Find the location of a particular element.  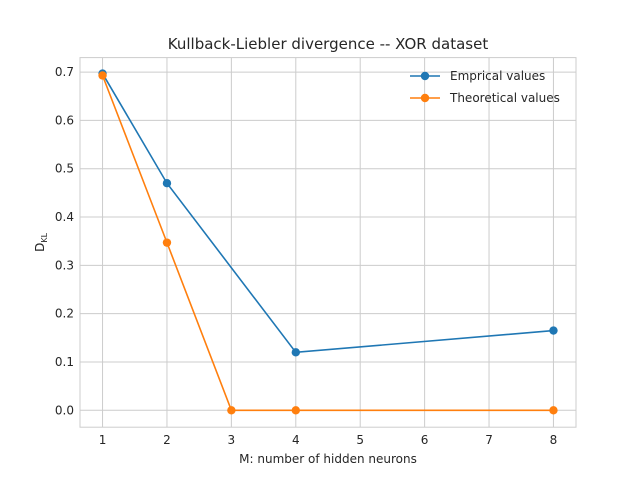

y-ticks: 0.0 0.1 0.2 0.3 0.4 0.5 0.6 0.7 is located at coordinates (64, 241).